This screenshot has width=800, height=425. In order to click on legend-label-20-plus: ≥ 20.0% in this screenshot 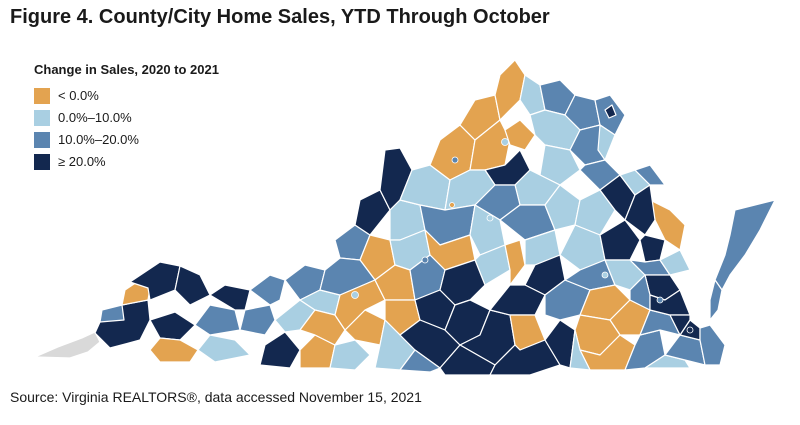, I will do `click(82, 161)`.